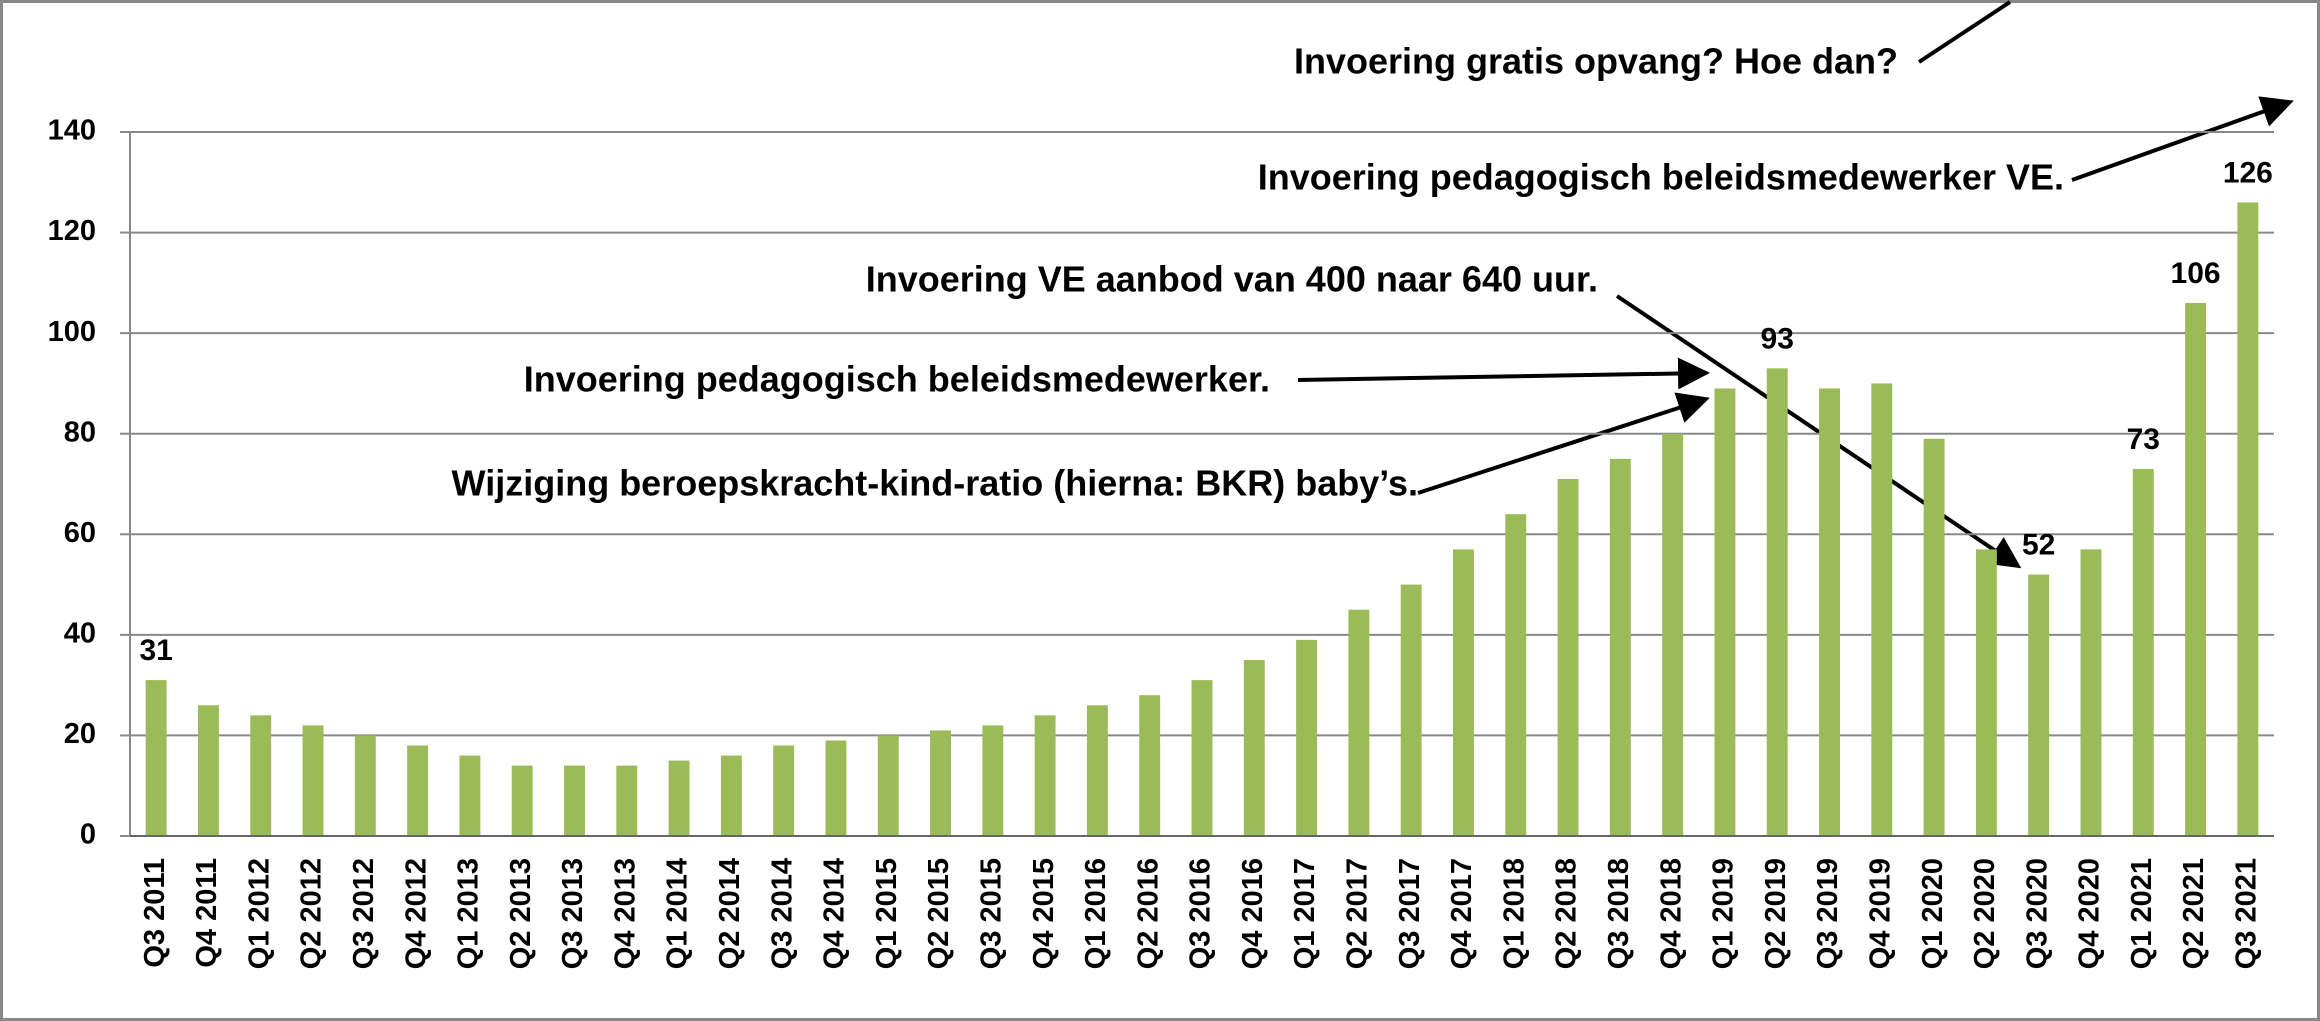  I want to click on data-label: 106, so click(2196, 273).